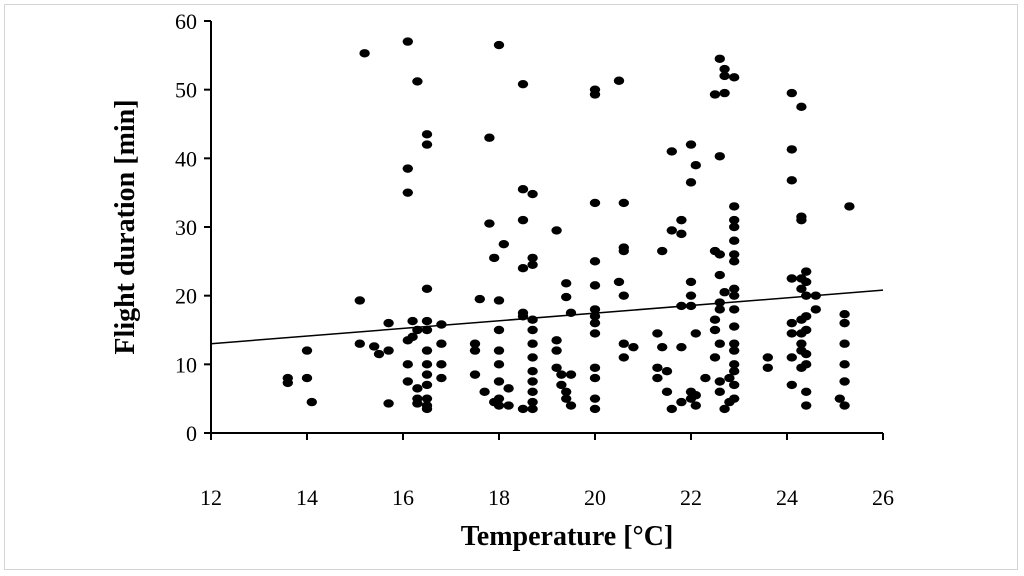 This screenshot has height=576, width=1024. What do you see at coordinates (186, 296) in the screenshot?
I see `y-tick-label: 20` at bounding box center [186, 296].